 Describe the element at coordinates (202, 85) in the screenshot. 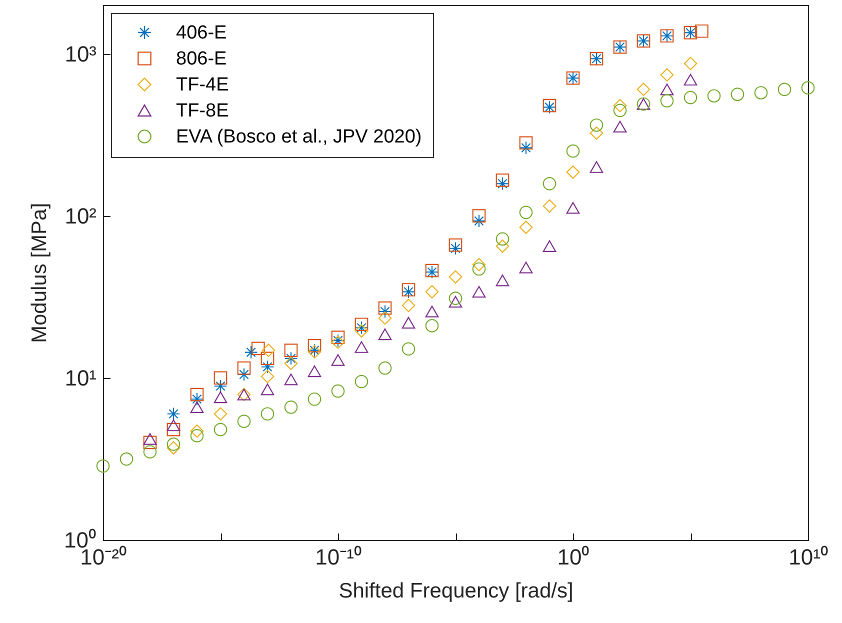

I see `legend-label: TF-4E` at that location.